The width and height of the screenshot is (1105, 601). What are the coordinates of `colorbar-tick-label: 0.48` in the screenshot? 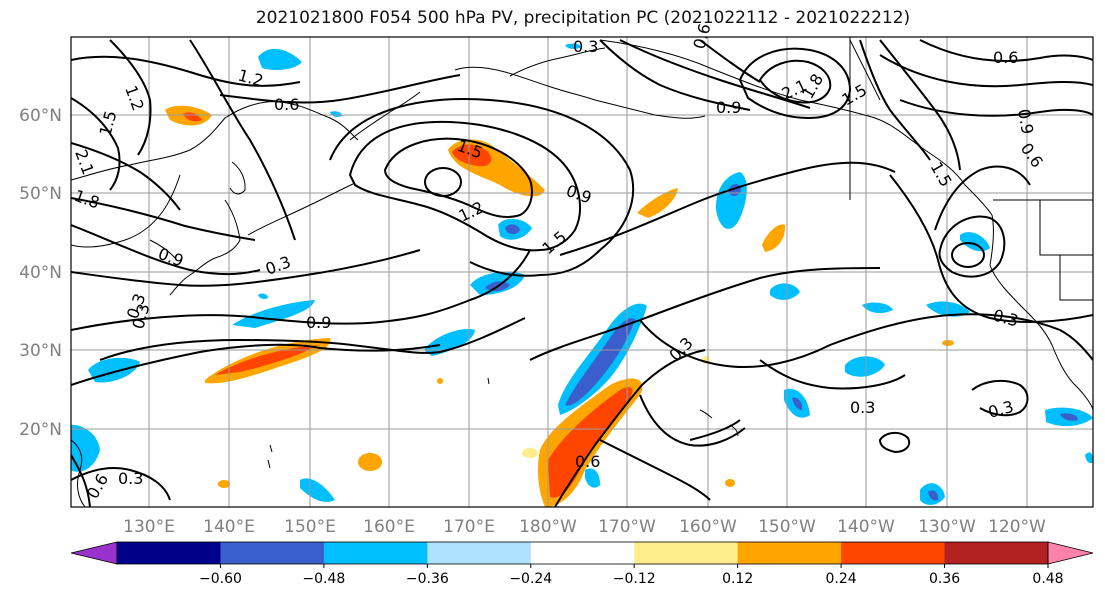 It's located at (1047, 579).